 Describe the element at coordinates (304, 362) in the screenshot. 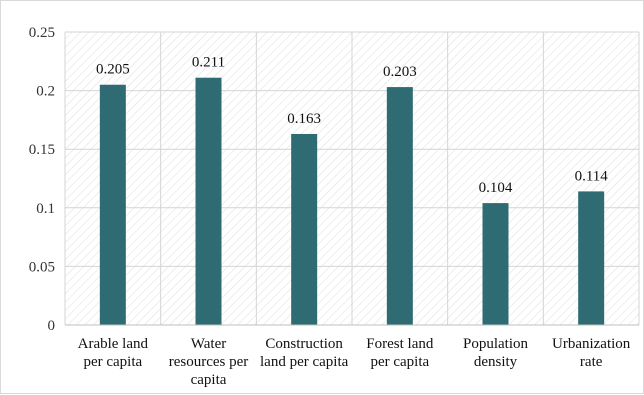

I see `x-category-label: land per capita` at that location.